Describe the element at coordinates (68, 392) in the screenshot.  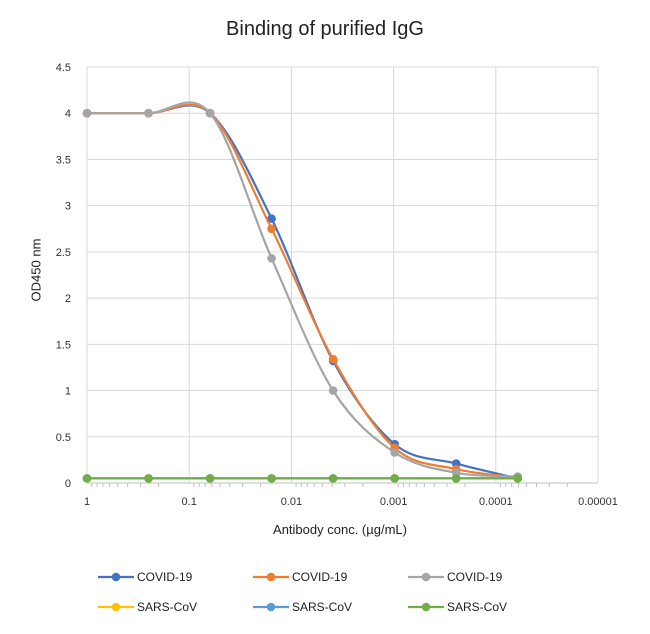
I see `y-tick-label: 1` at that location.